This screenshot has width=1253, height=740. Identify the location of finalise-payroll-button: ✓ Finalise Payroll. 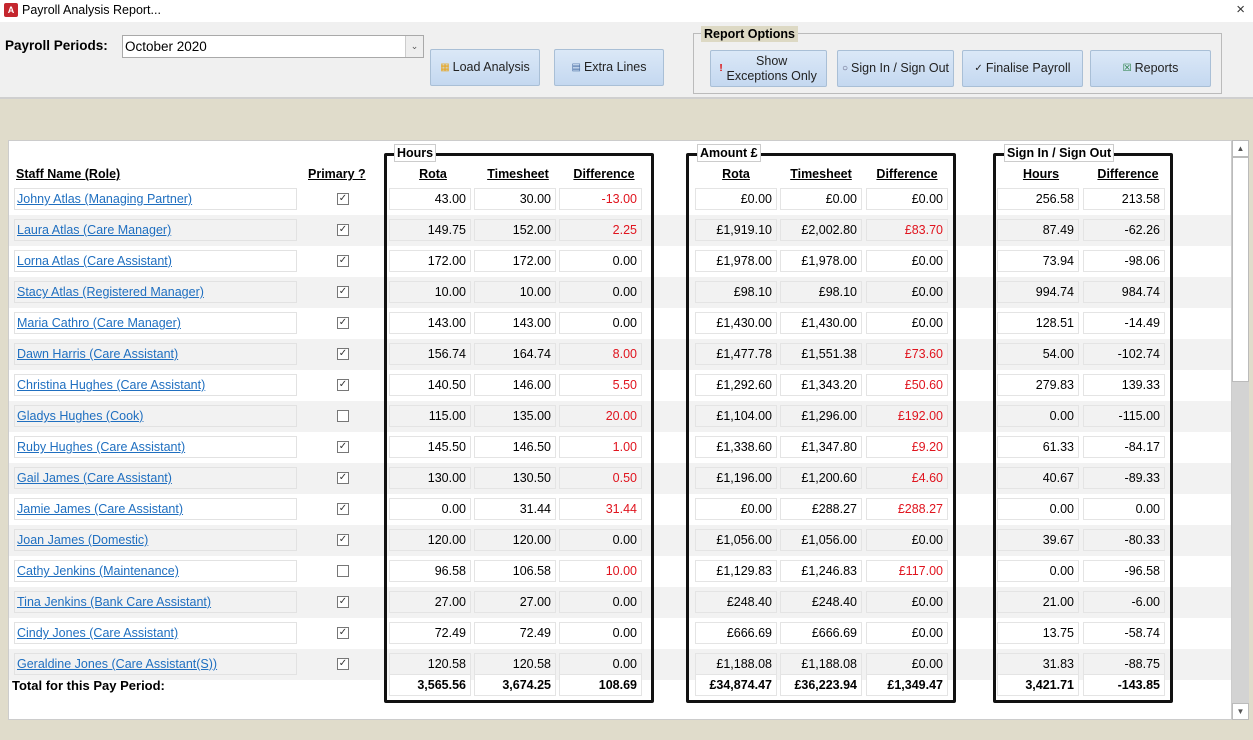
(1022, 68).